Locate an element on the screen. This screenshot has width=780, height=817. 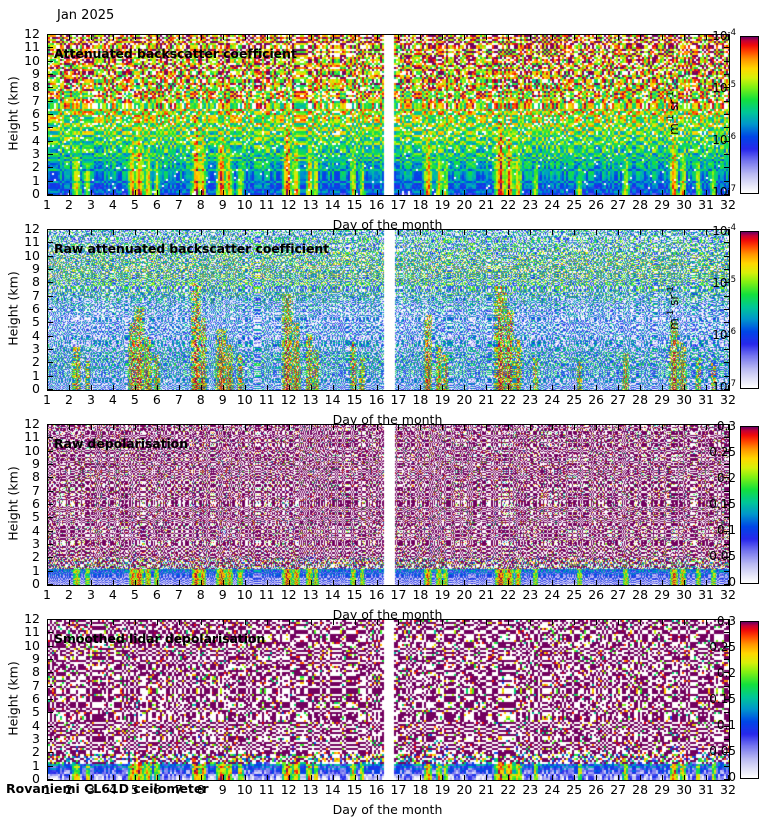
xtick-label: 18 is located at coordinates (420, 399).